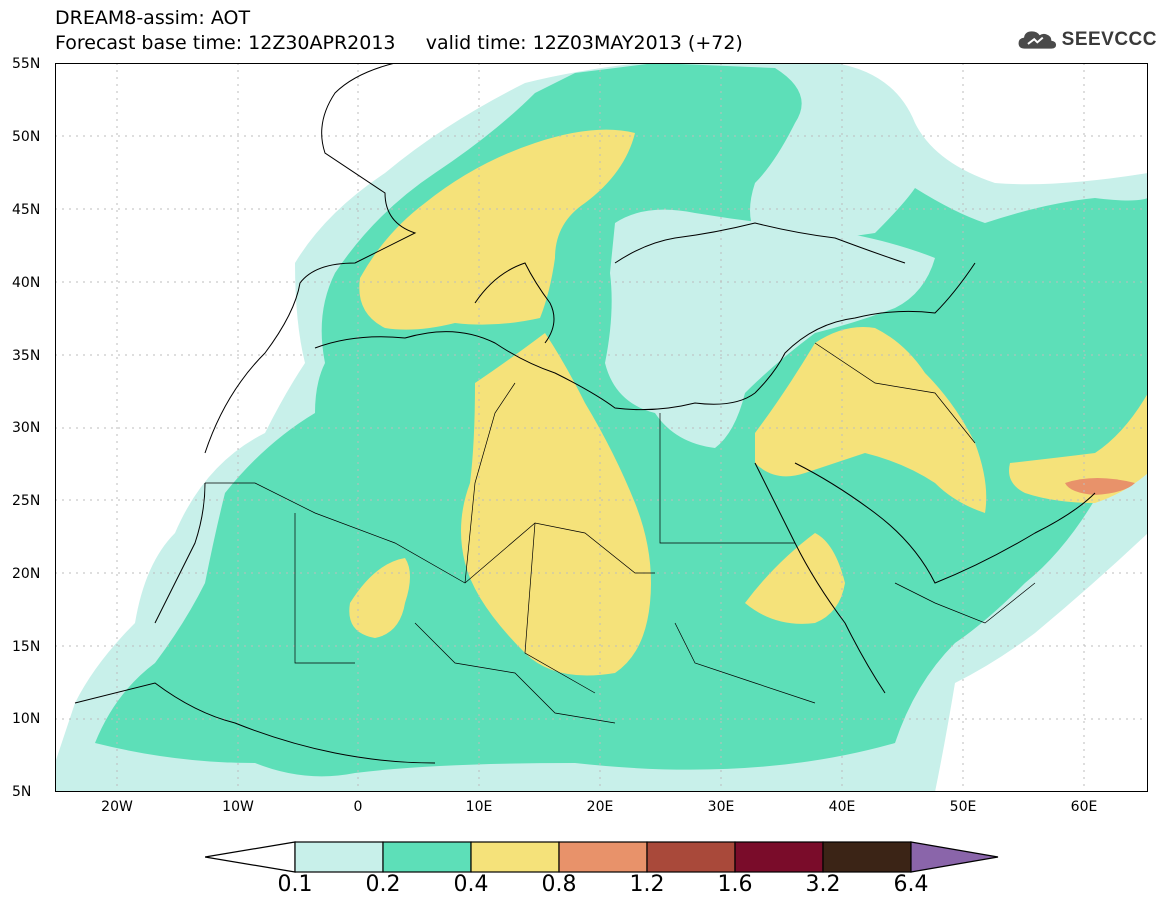 This screenshot has width=1165, height=905. I want to click on aot-hole-mediterranean, so click(770, 328).